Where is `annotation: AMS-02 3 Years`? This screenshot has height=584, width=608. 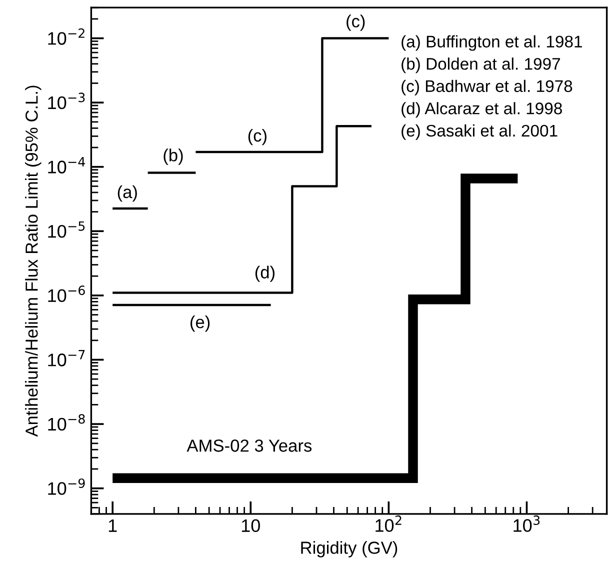
annotation: AMS-02 3 Years is located at coordinates (249, 446).